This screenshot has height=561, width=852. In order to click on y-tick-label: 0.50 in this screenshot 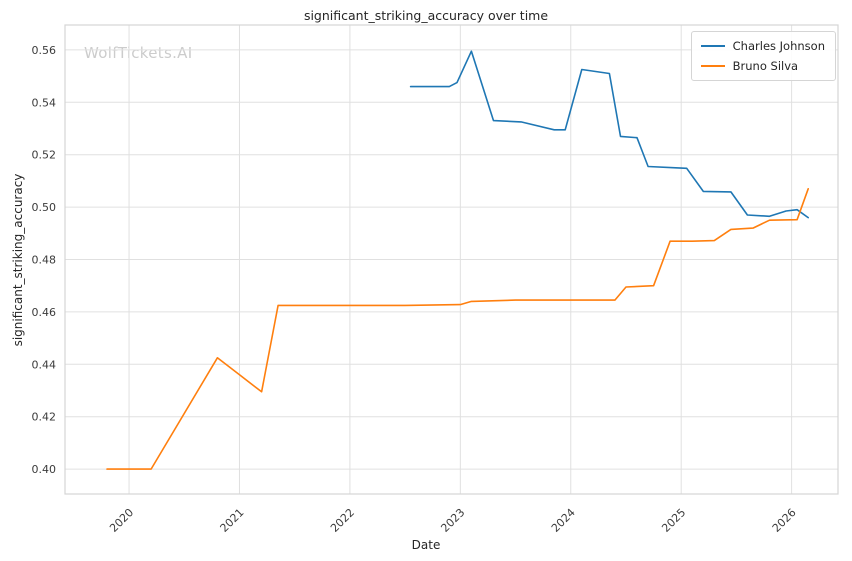, I will do `click(44, 207)`.